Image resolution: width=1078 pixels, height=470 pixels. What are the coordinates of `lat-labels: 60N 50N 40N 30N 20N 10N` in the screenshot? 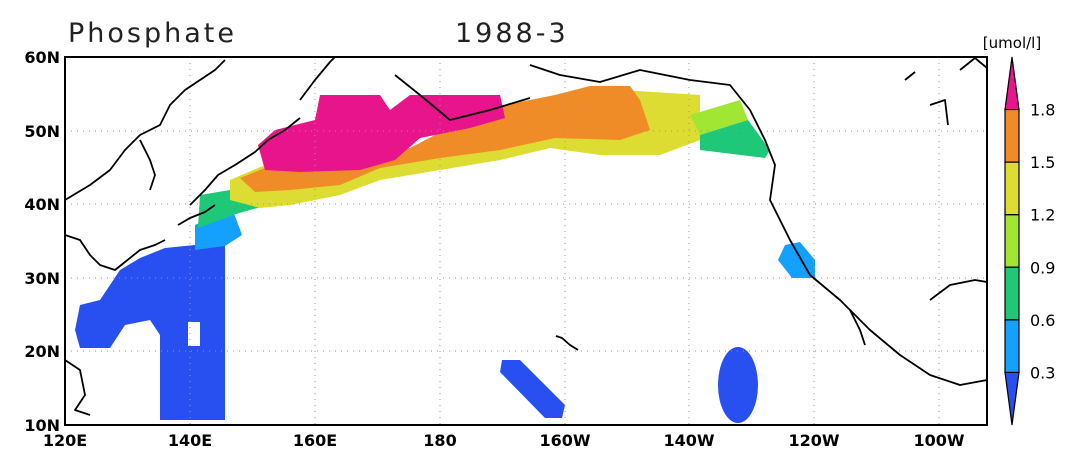 It's located at (42, 241).